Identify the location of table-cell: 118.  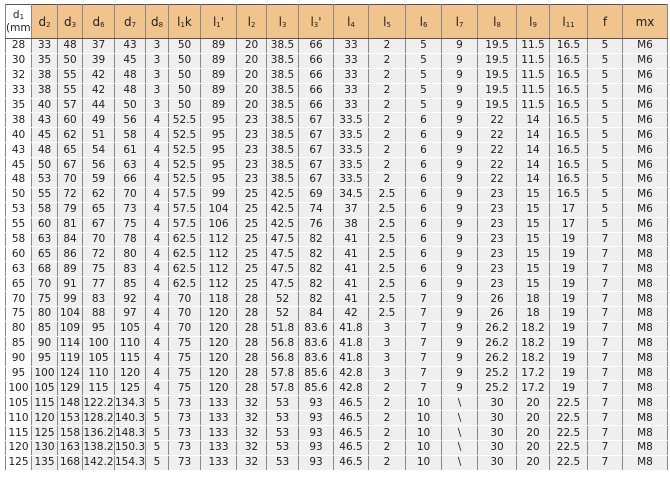
(218, 299).